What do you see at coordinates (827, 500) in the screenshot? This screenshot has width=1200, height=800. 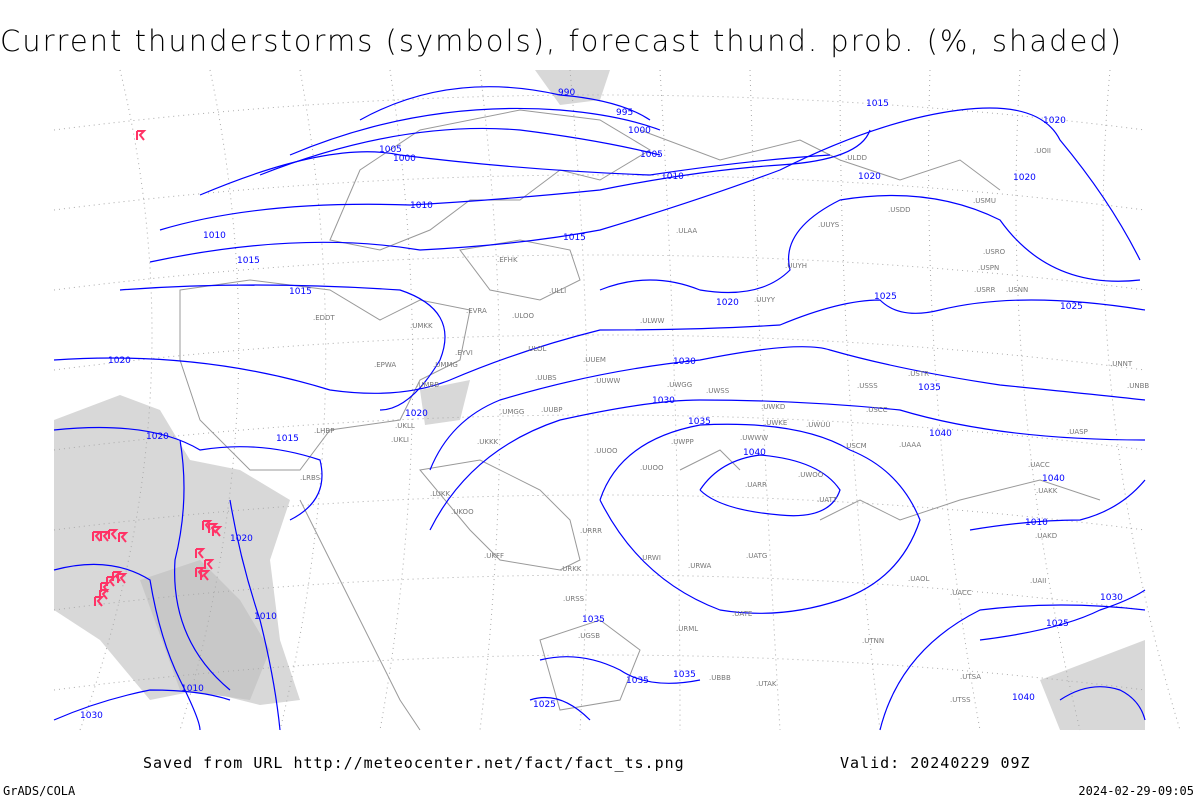 I see `station-label: .UATT` at bounding box center [827, 500].